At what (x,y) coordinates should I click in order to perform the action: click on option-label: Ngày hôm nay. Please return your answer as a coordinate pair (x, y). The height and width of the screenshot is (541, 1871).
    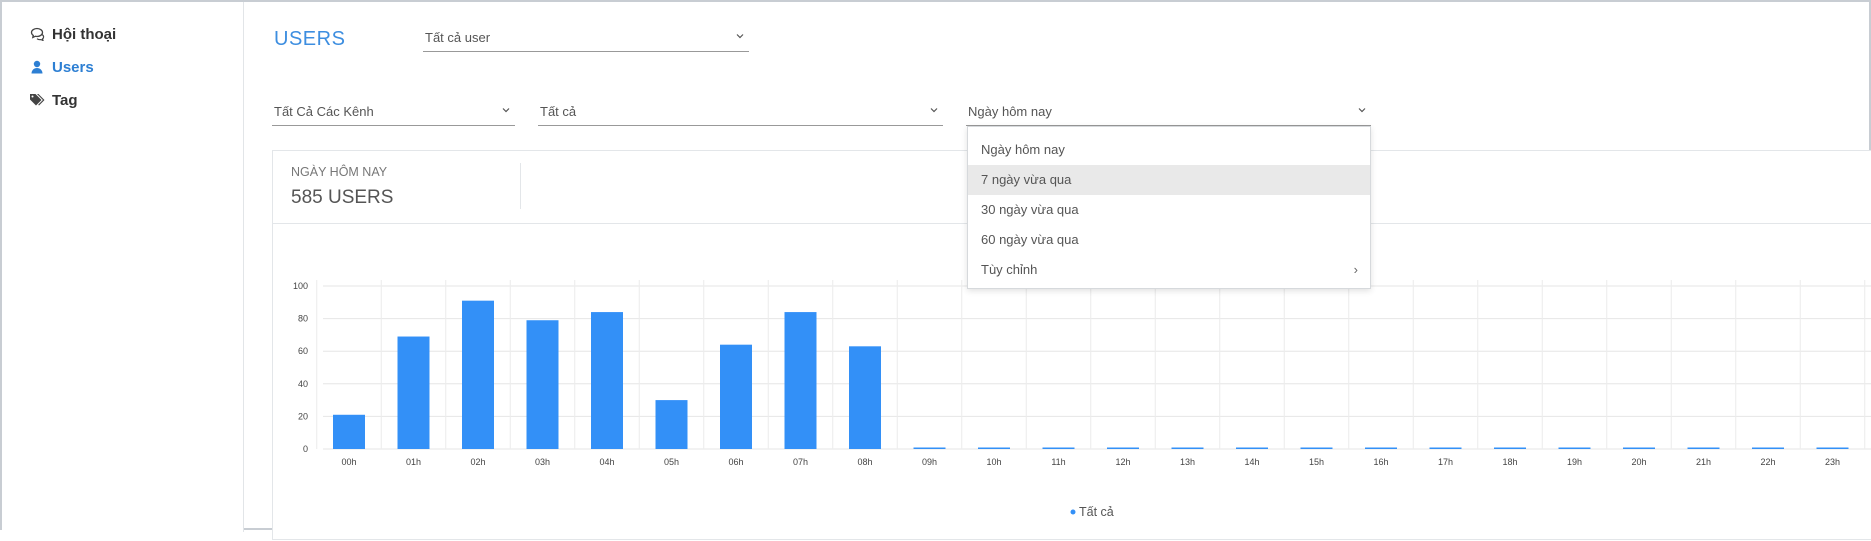
    Looking at the image, I should click on (1023, 149).